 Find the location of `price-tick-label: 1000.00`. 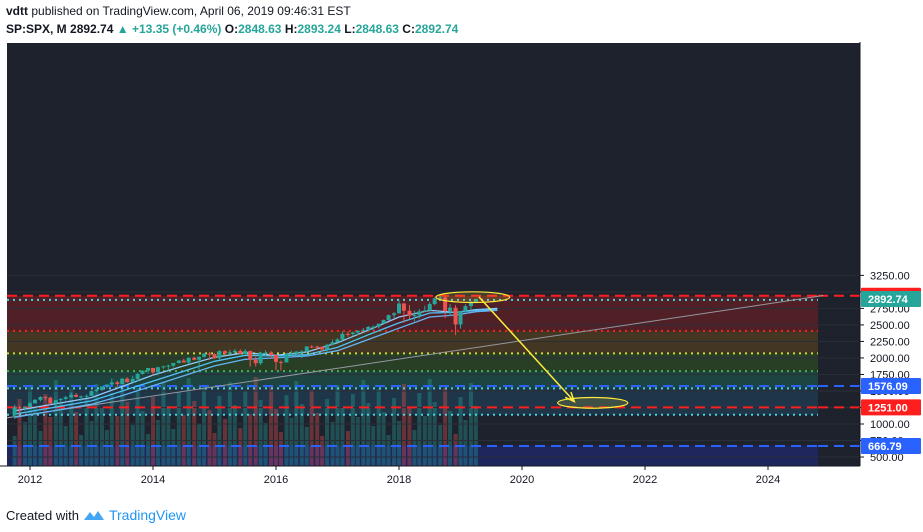

price-tick-label: 1000.00 is located at coordinates (890, 425).